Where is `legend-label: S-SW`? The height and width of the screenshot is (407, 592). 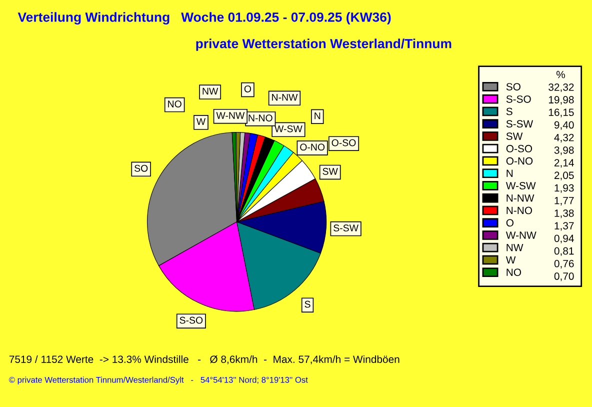
legend-label: S-SW is located at coordinates (520, 124).